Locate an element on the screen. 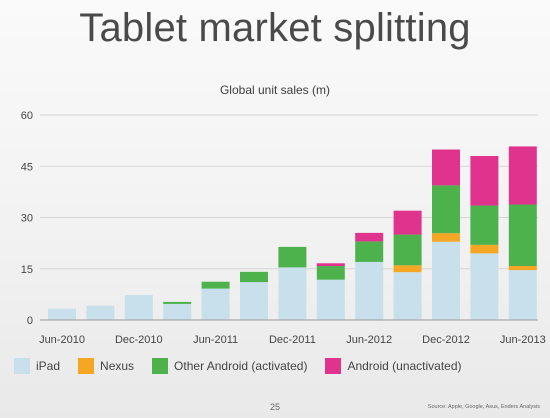  y-tick-label: 0 is located at coordinates (30, 321).